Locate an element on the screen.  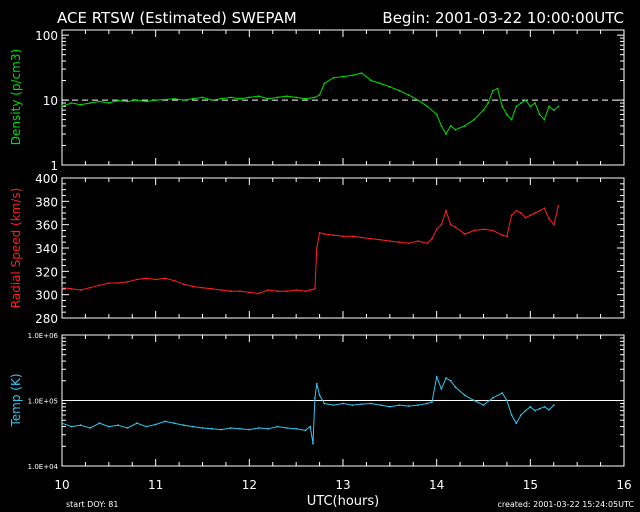
temp-ytick-label: 1.0E+06 is located at coordinates (43, 336).